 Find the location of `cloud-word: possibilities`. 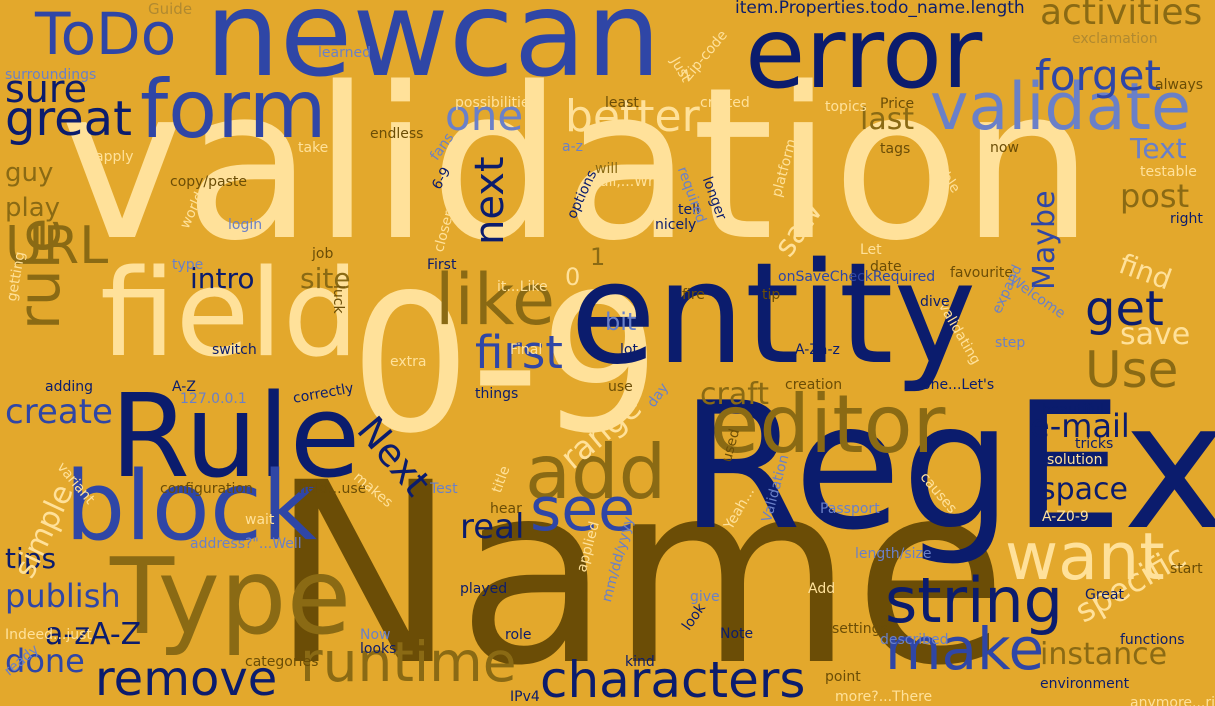

cloud-word: possibilities is located at coordinates (496, 103).